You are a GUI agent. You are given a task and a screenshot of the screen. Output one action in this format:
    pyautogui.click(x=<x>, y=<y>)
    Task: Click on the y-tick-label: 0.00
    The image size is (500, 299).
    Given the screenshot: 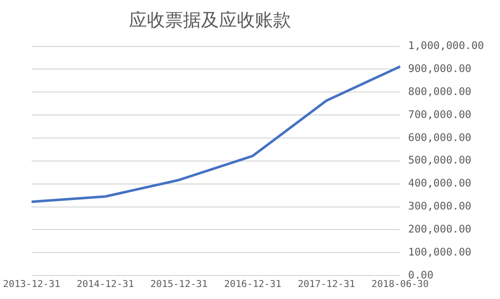 What is the action you would take?
    pyautogui.click(x=421, y=275)
    